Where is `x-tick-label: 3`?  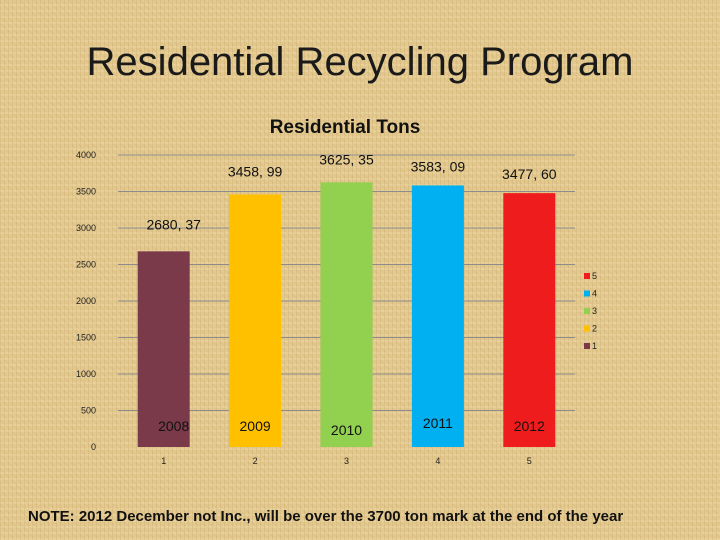 x-tick-label: 3 is located at coordinates (346, 461).